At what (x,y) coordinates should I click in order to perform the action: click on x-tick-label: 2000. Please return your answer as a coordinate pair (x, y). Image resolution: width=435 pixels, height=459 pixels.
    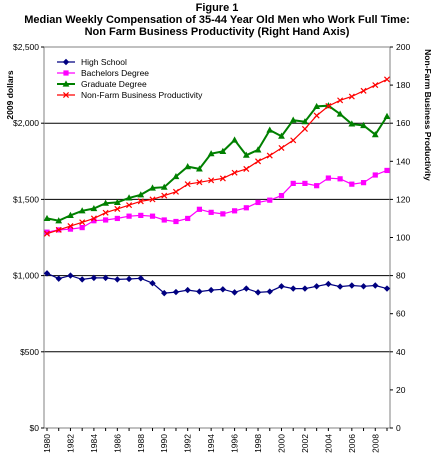
    Looking at the image, I should click on (281, 443).